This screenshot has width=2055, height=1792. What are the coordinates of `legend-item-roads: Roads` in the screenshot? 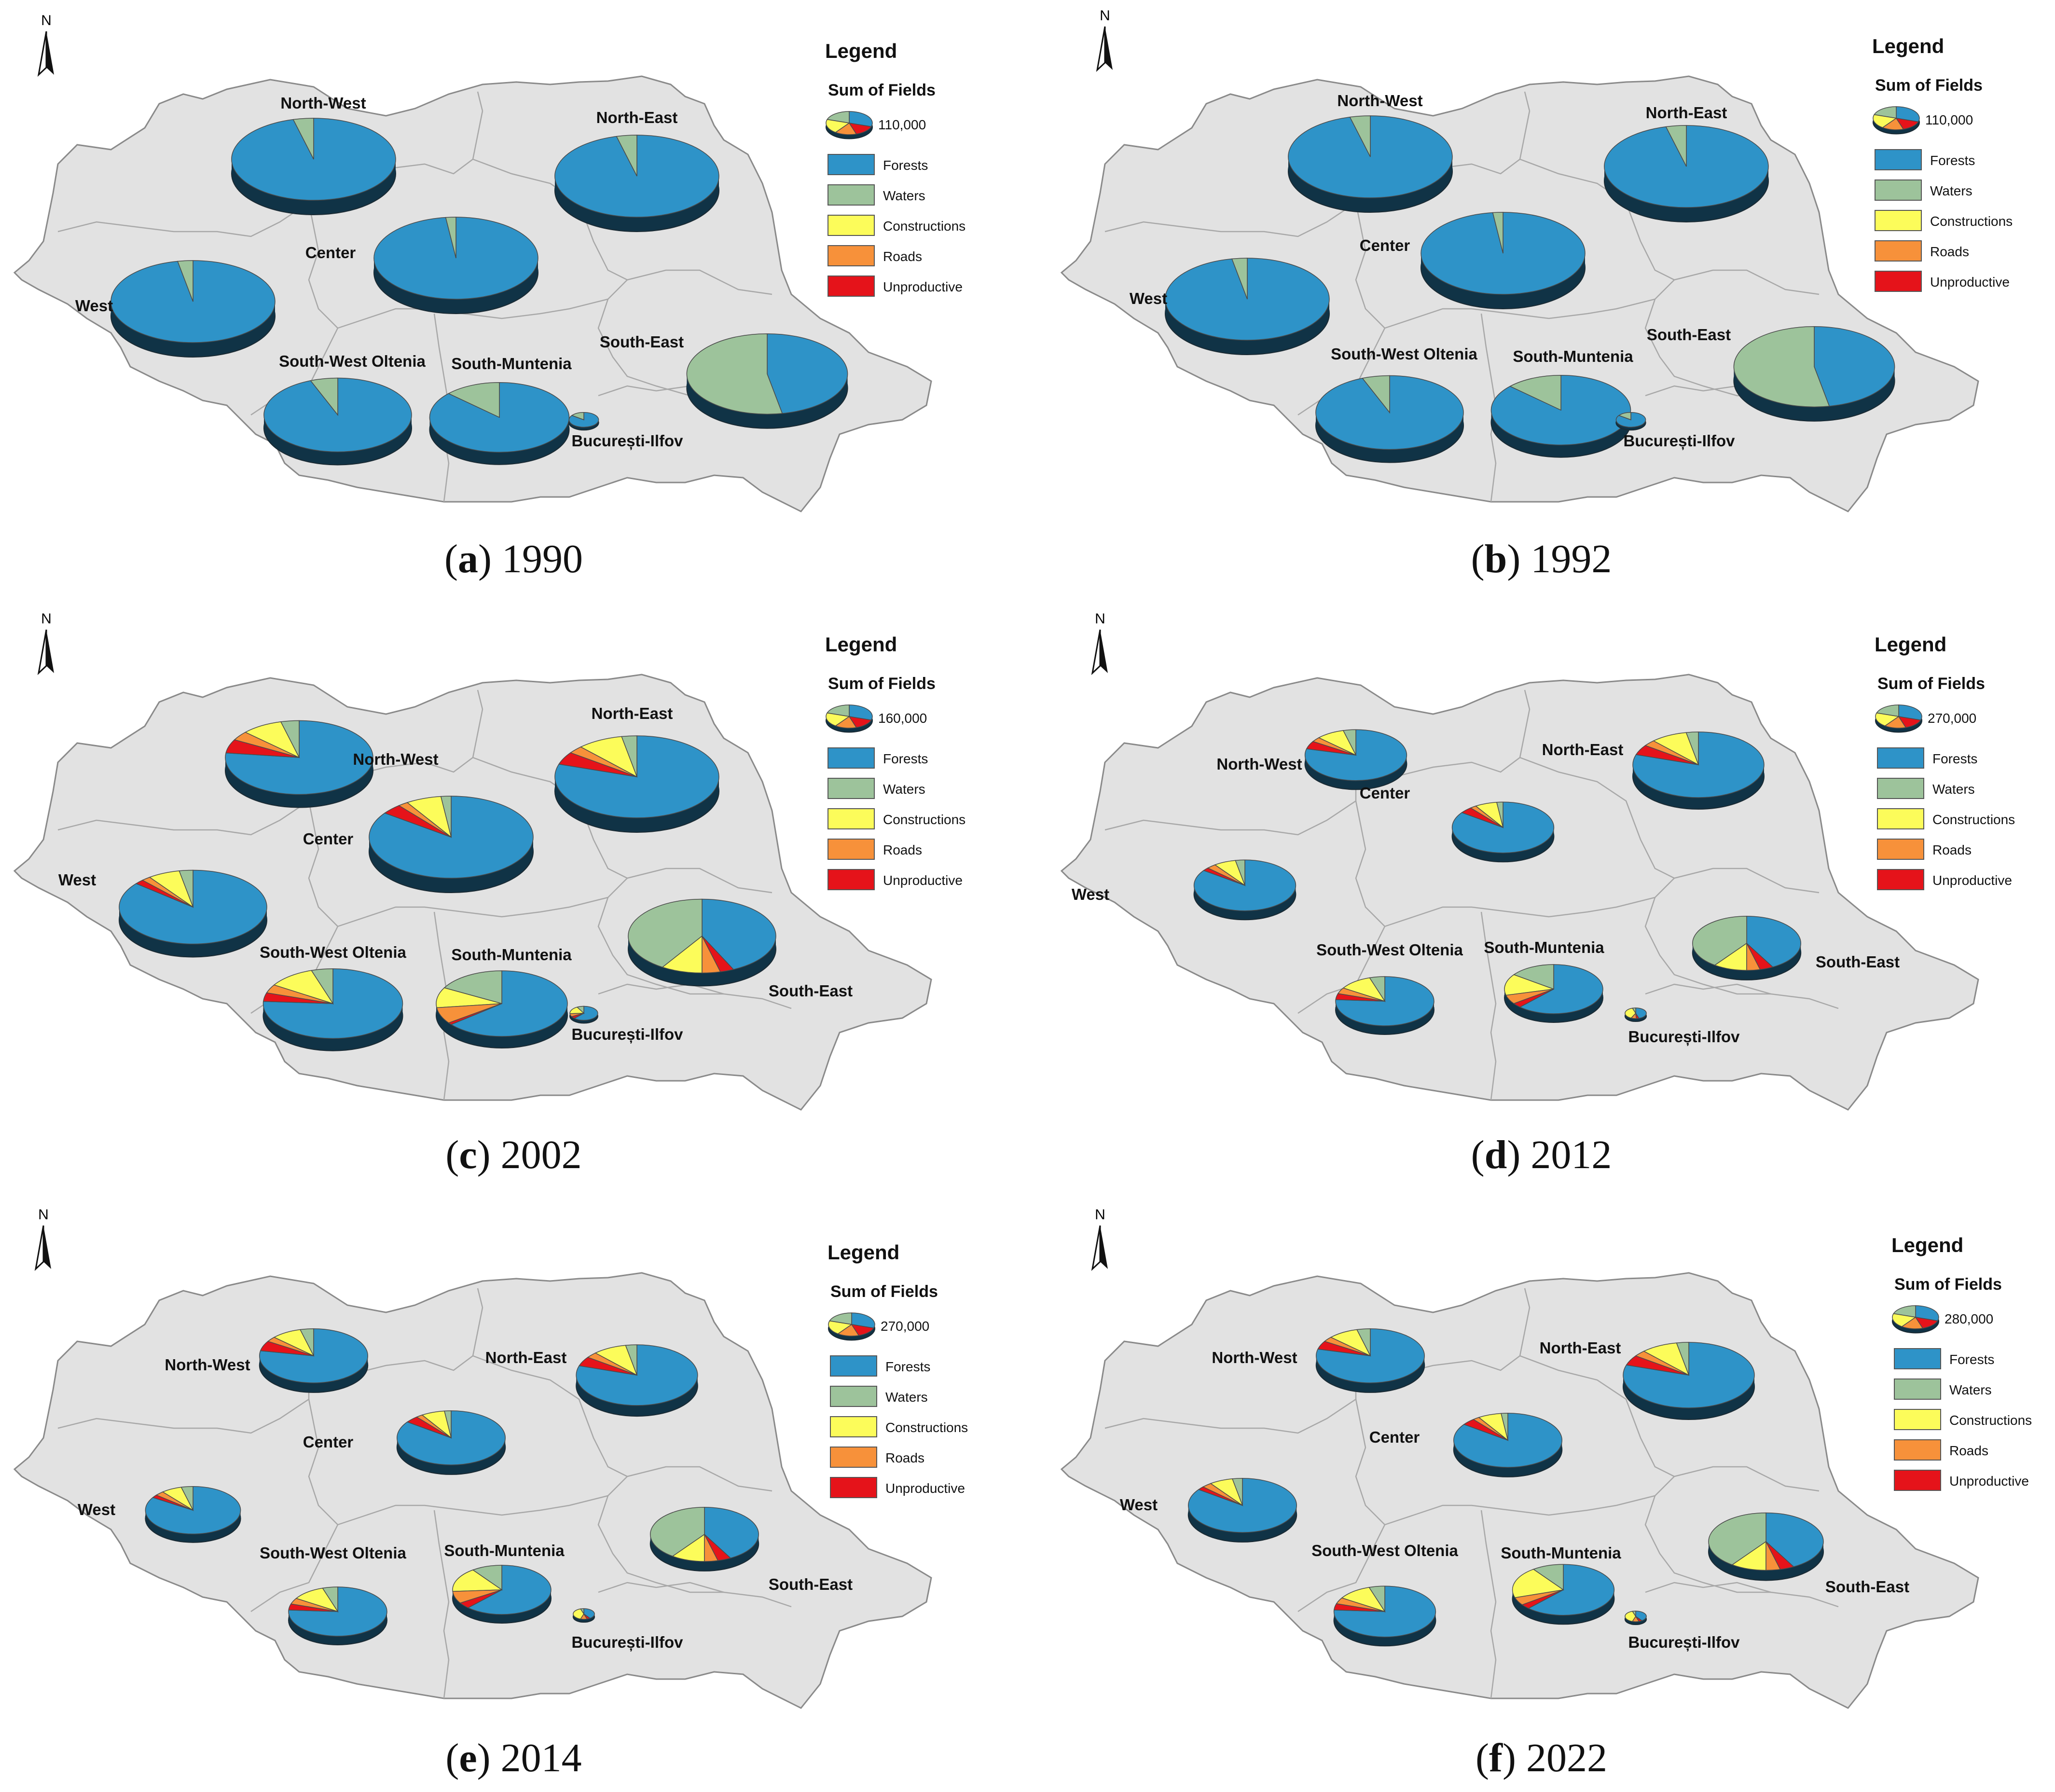 It's located at (902, 849).